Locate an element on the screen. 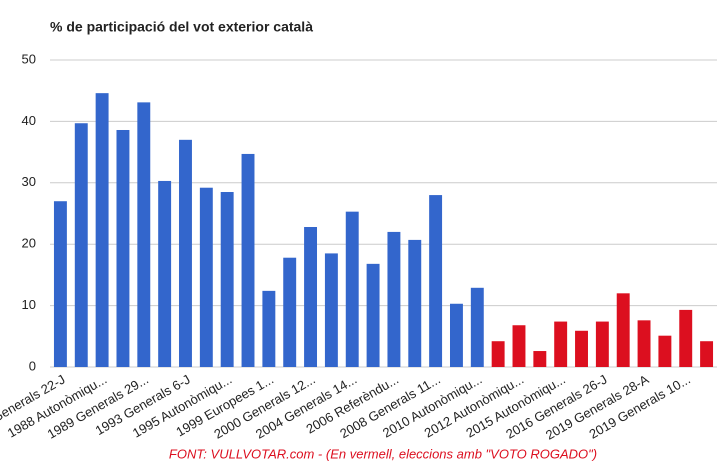 The width and height of the screenshot is (725, 472). y-tick-label: 50 is located at coordinates (29, 58).